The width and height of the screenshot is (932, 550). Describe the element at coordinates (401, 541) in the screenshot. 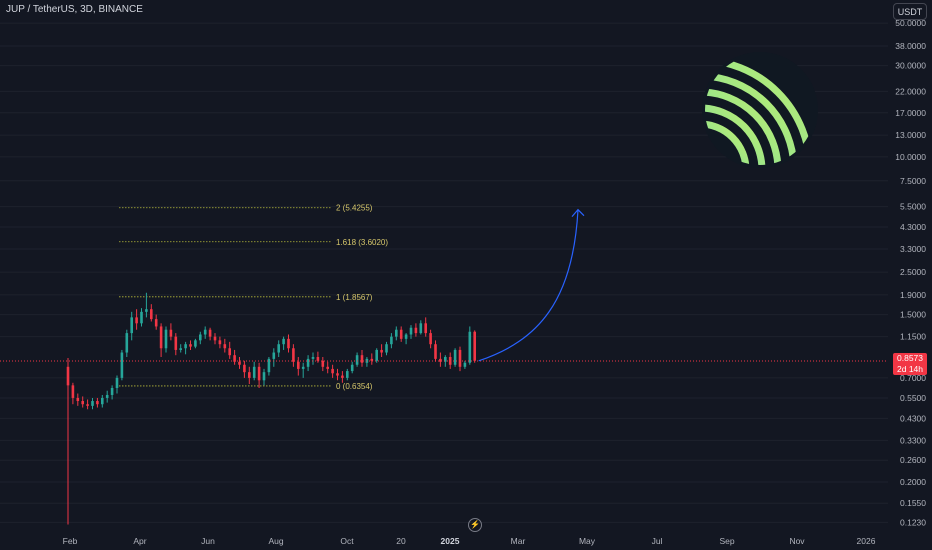

I see `x-tick-label: 20` at that location.